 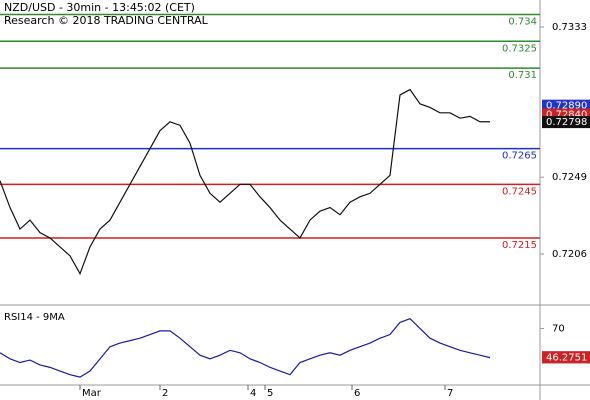 I want to click on y-tick-label: 70, so click(x=558, y=328).